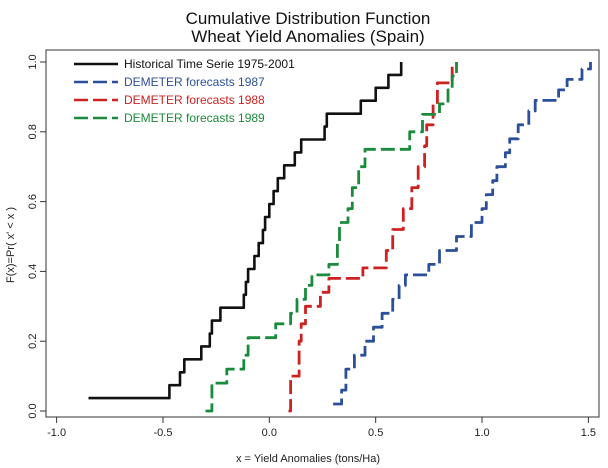 Image resolution: width=608 pixels, height=468 pixels. I want to click on x-tick-label: -1.0, so click(56, 433).